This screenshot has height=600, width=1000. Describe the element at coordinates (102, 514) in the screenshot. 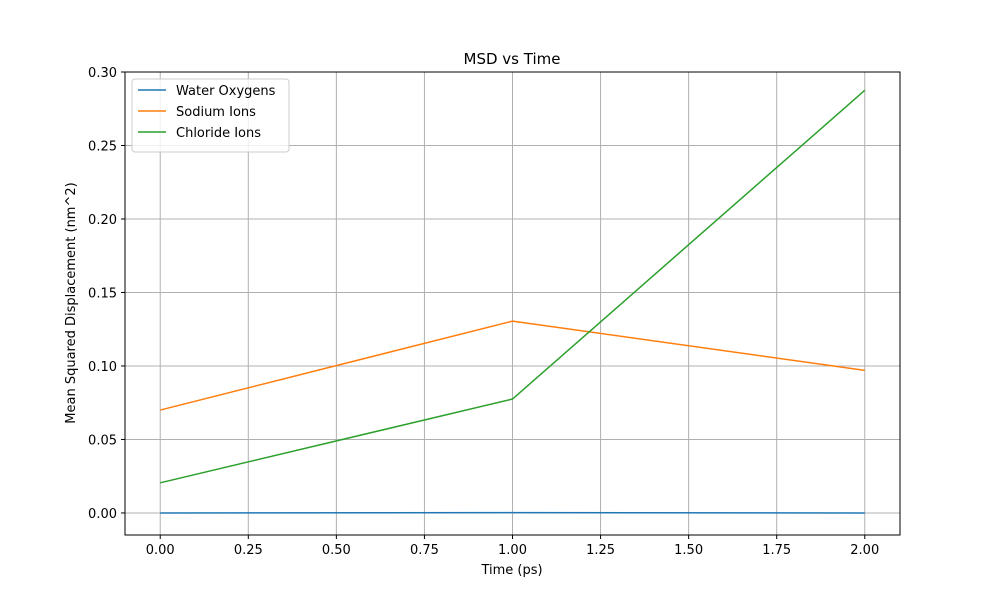

I see `y-tick-label: 0.00` at that location.